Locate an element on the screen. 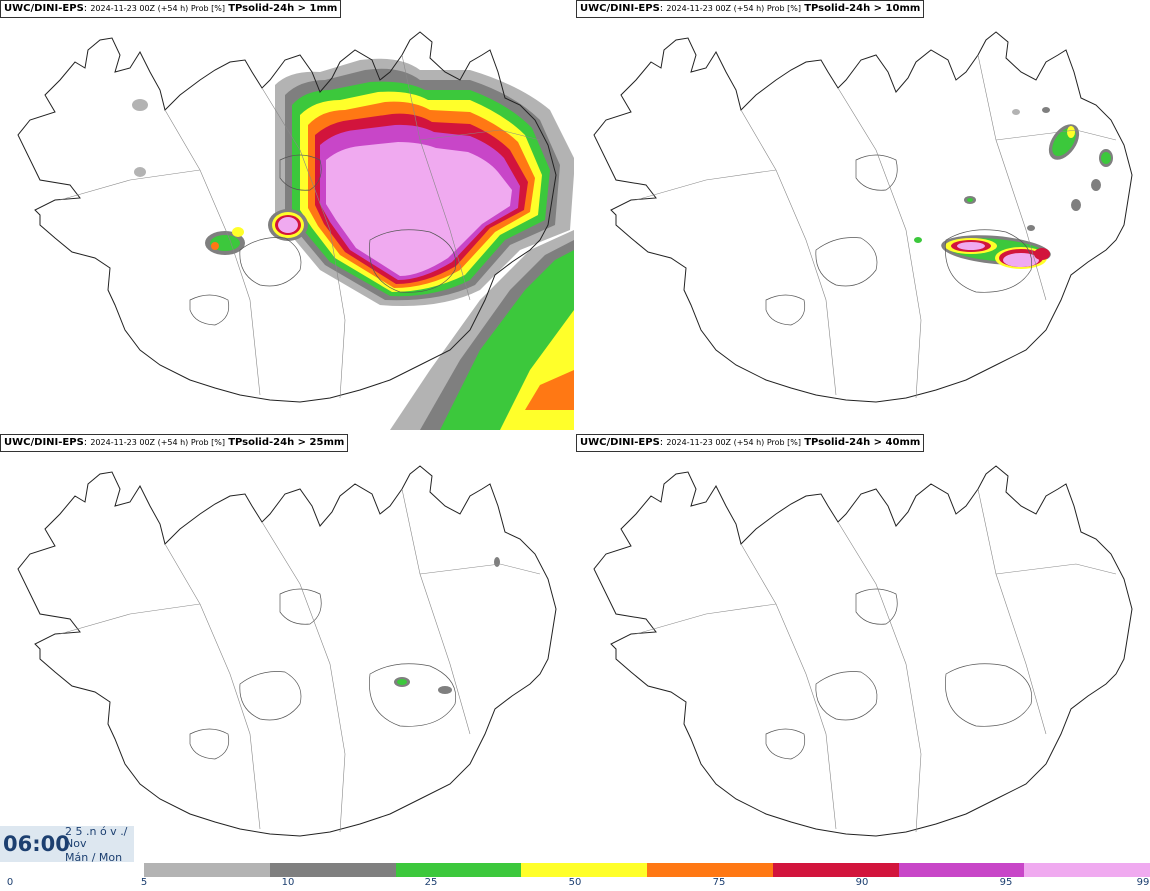 Image resolution: width=1150 pixels, height=891 pixels. valid-time-box: 06:00 2 5 .n ó v ./ Nov Mán / Mon is located at coordinates (67, 844).